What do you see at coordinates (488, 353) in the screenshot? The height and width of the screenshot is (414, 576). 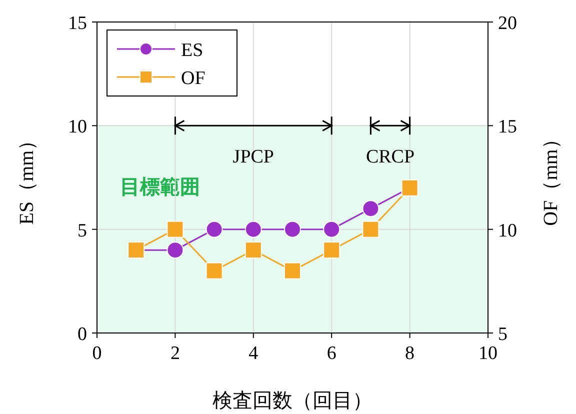 I see `x-tick-label: 10` at bounding box center [488, 353].